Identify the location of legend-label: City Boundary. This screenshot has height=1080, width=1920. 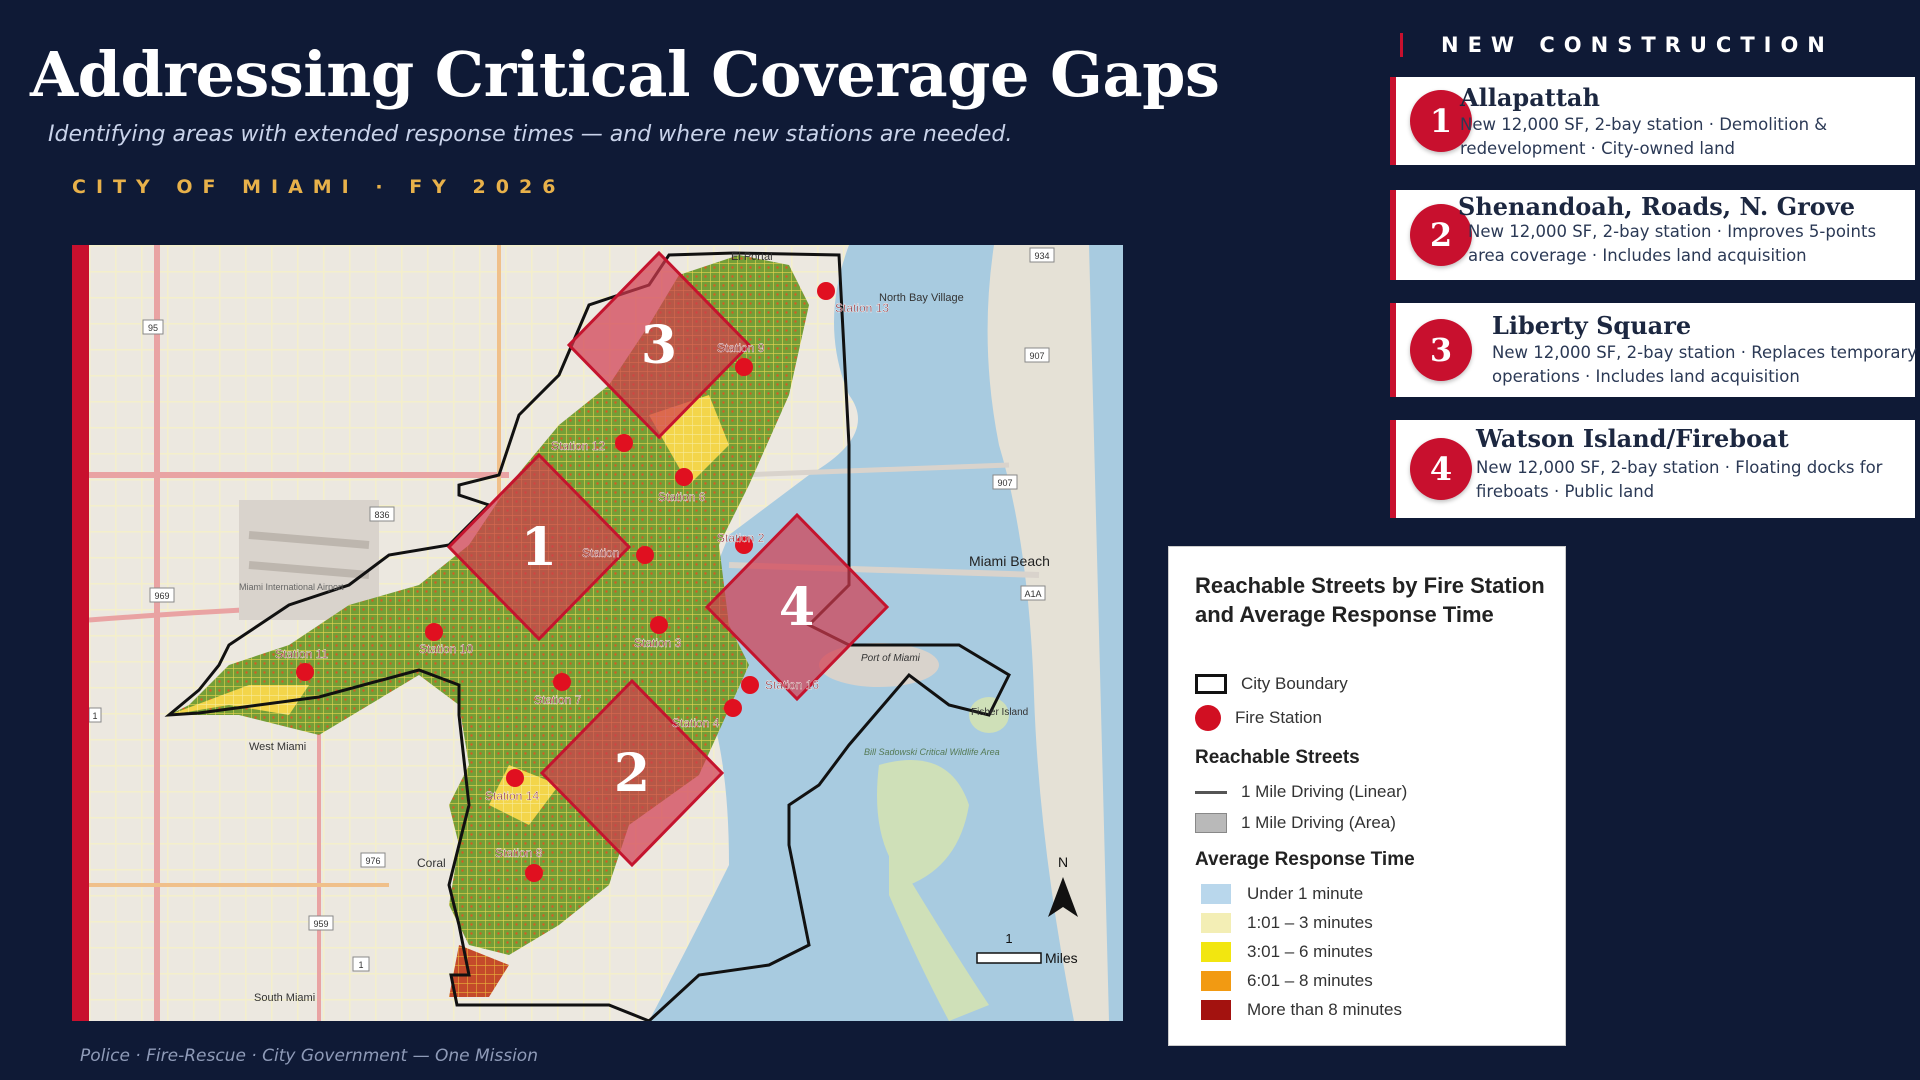
(1294, 683).